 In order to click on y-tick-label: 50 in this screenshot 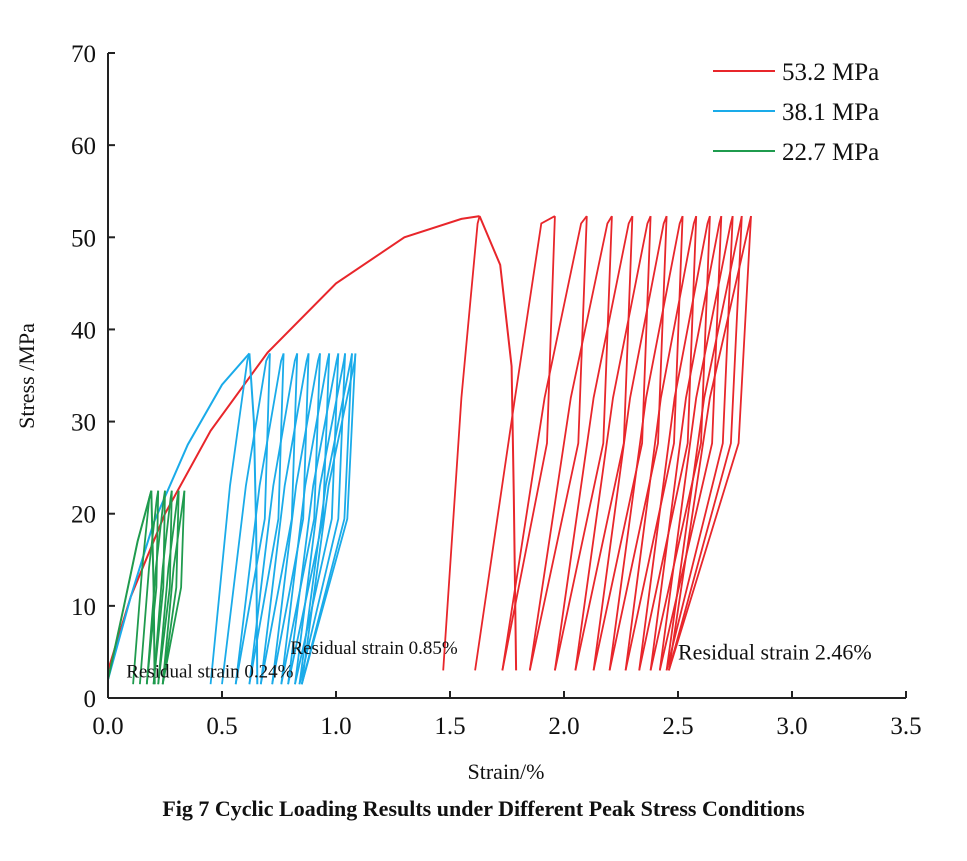, I will do `click(83, 238)`.